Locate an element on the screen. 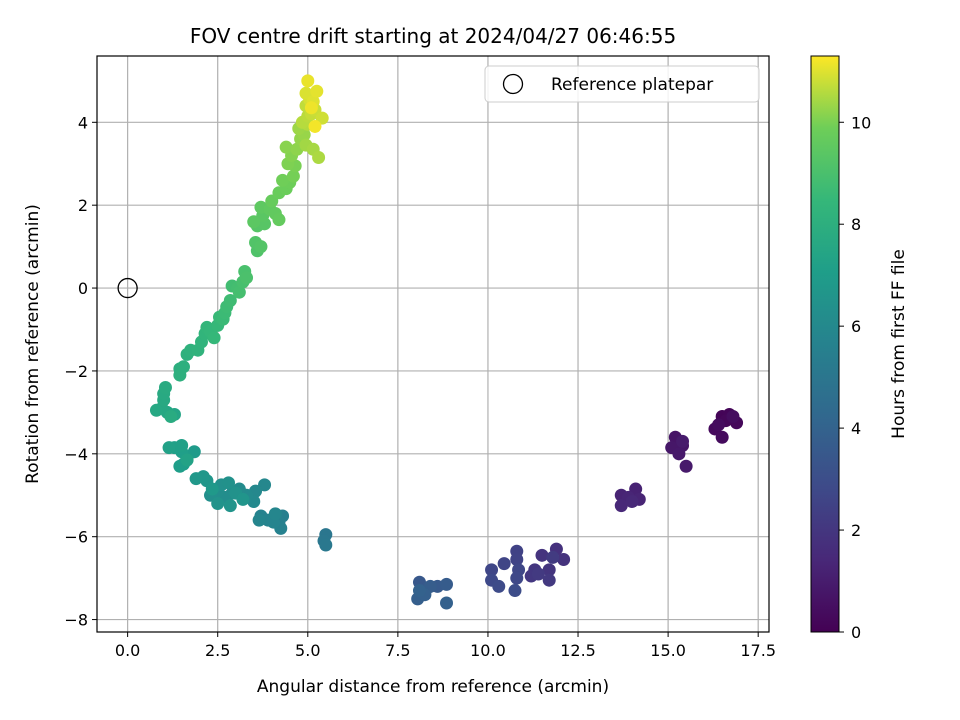 The width and height of the screenshot is (960, 720). reference-platepar-point is located at coordinates (127, 288).